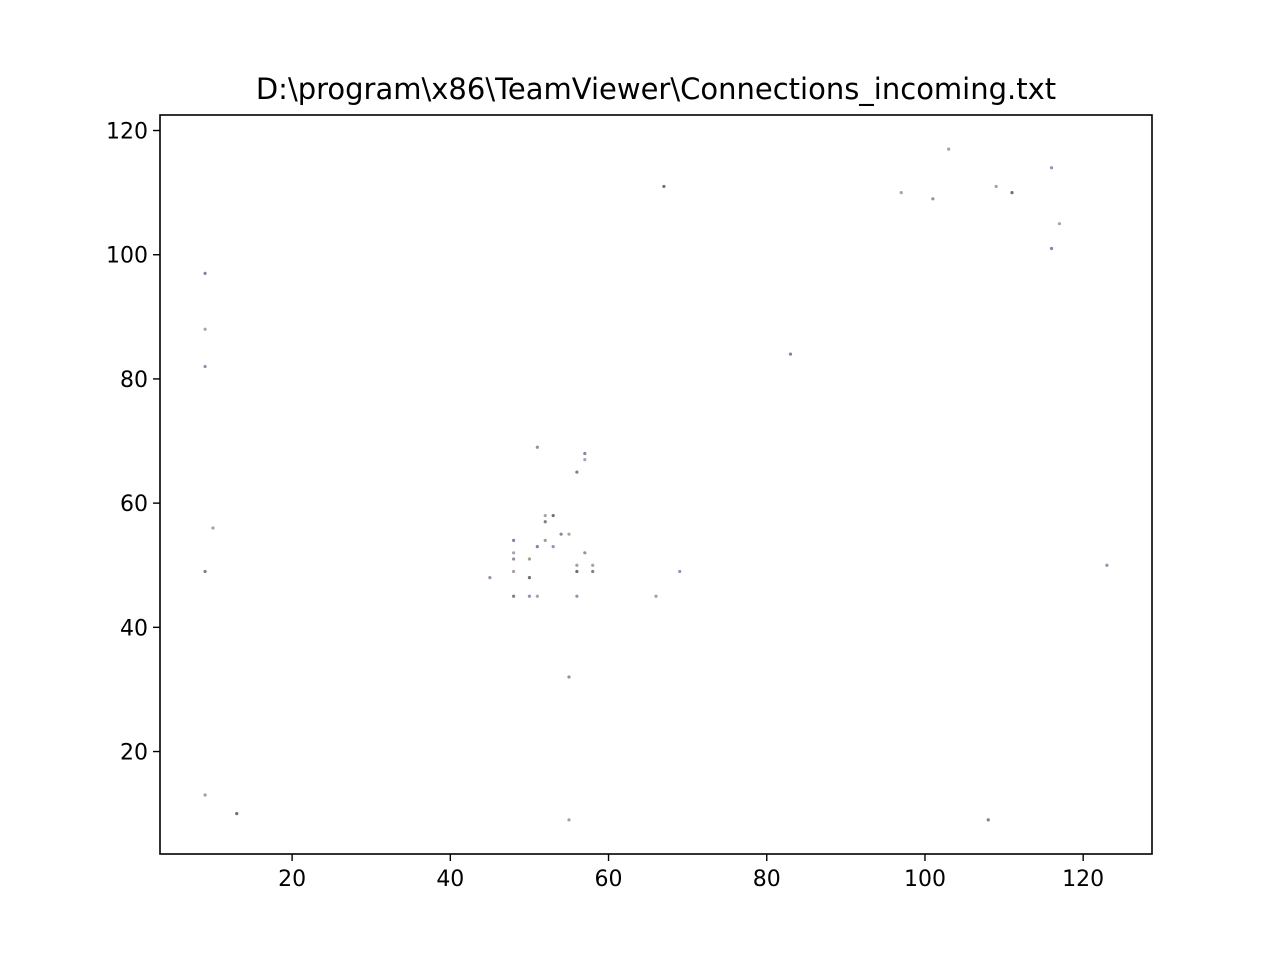 The height and width of the screenshot is (960, 1280). I want to click on x-tick-label: 120, so click(1083, 879).